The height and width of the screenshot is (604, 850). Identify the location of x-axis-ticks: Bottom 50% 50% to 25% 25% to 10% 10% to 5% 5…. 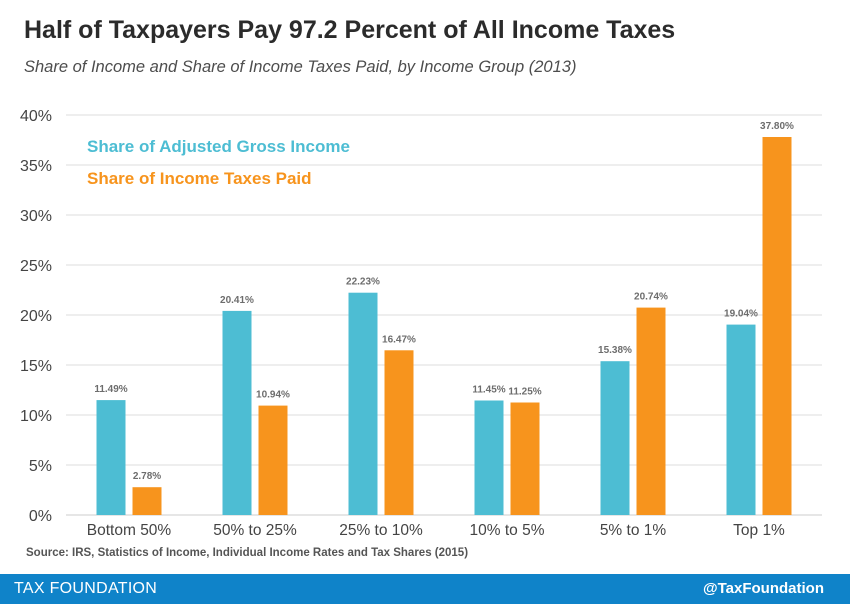
(436, 530).